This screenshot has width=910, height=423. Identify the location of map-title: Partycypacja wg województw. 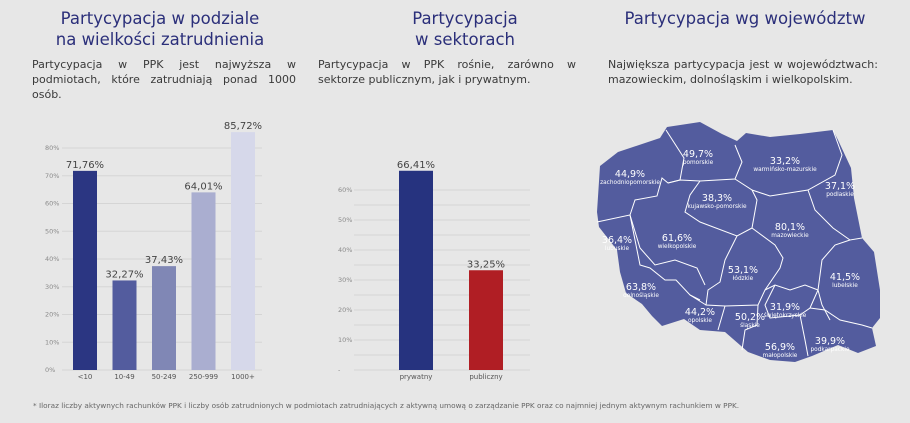
(745, 18).